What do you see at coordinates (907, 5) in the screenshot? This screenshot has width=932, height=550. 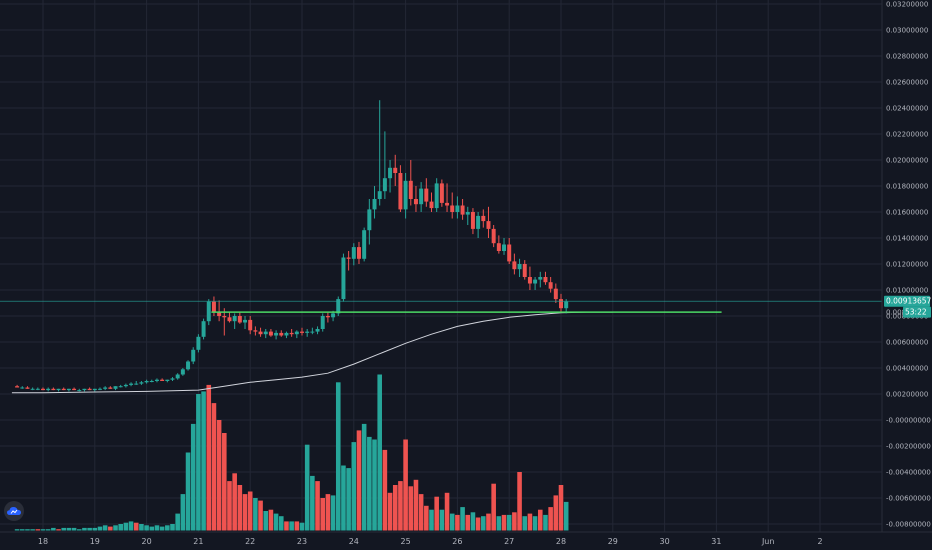 I see `price-tick-label: 0.03200000` at bounding box center [907, 5].